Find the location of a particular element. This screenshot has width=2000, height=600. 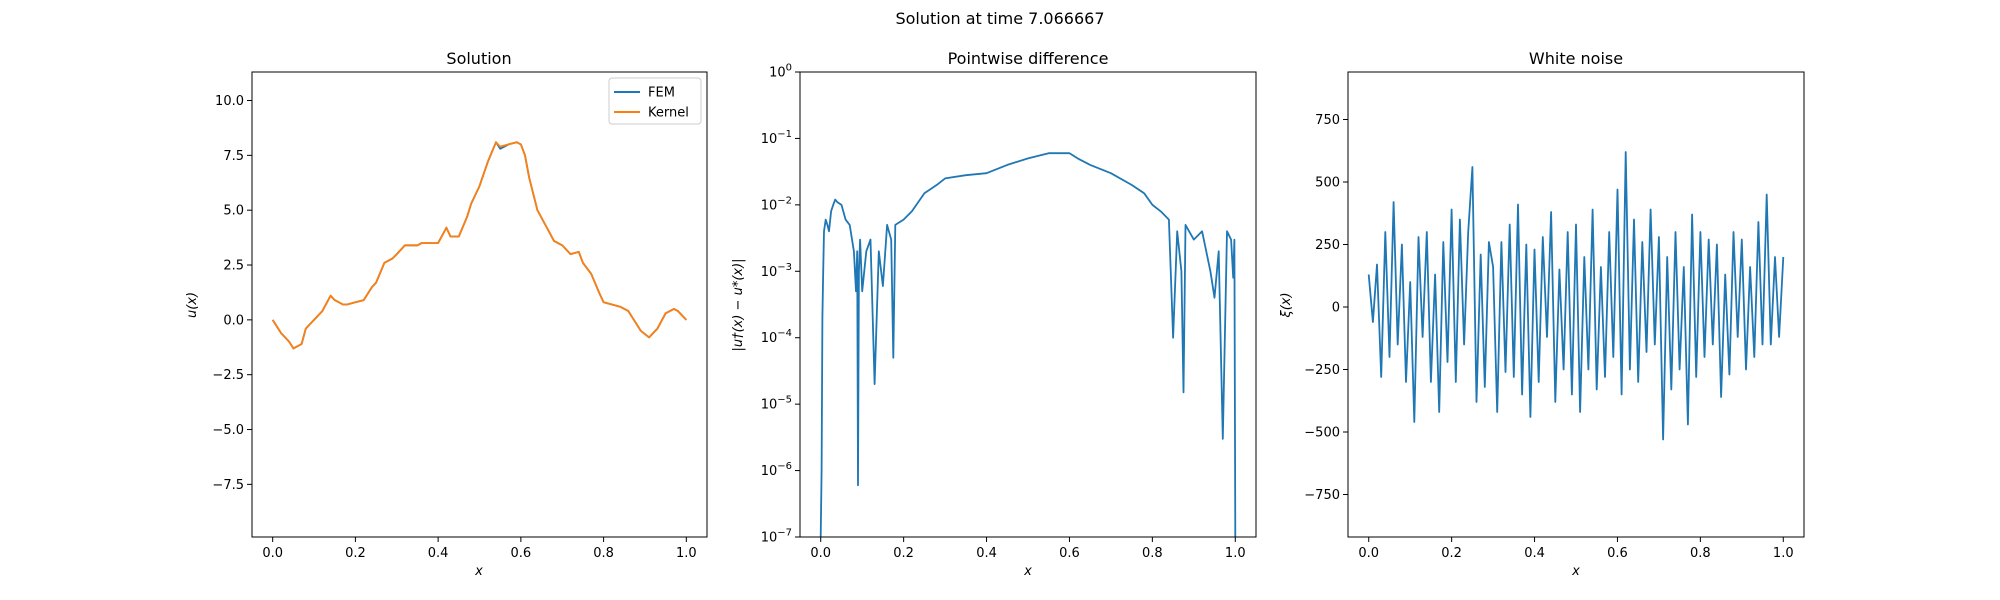

solution-xtick-label: 1.0 is located at coordinates (686, 553).